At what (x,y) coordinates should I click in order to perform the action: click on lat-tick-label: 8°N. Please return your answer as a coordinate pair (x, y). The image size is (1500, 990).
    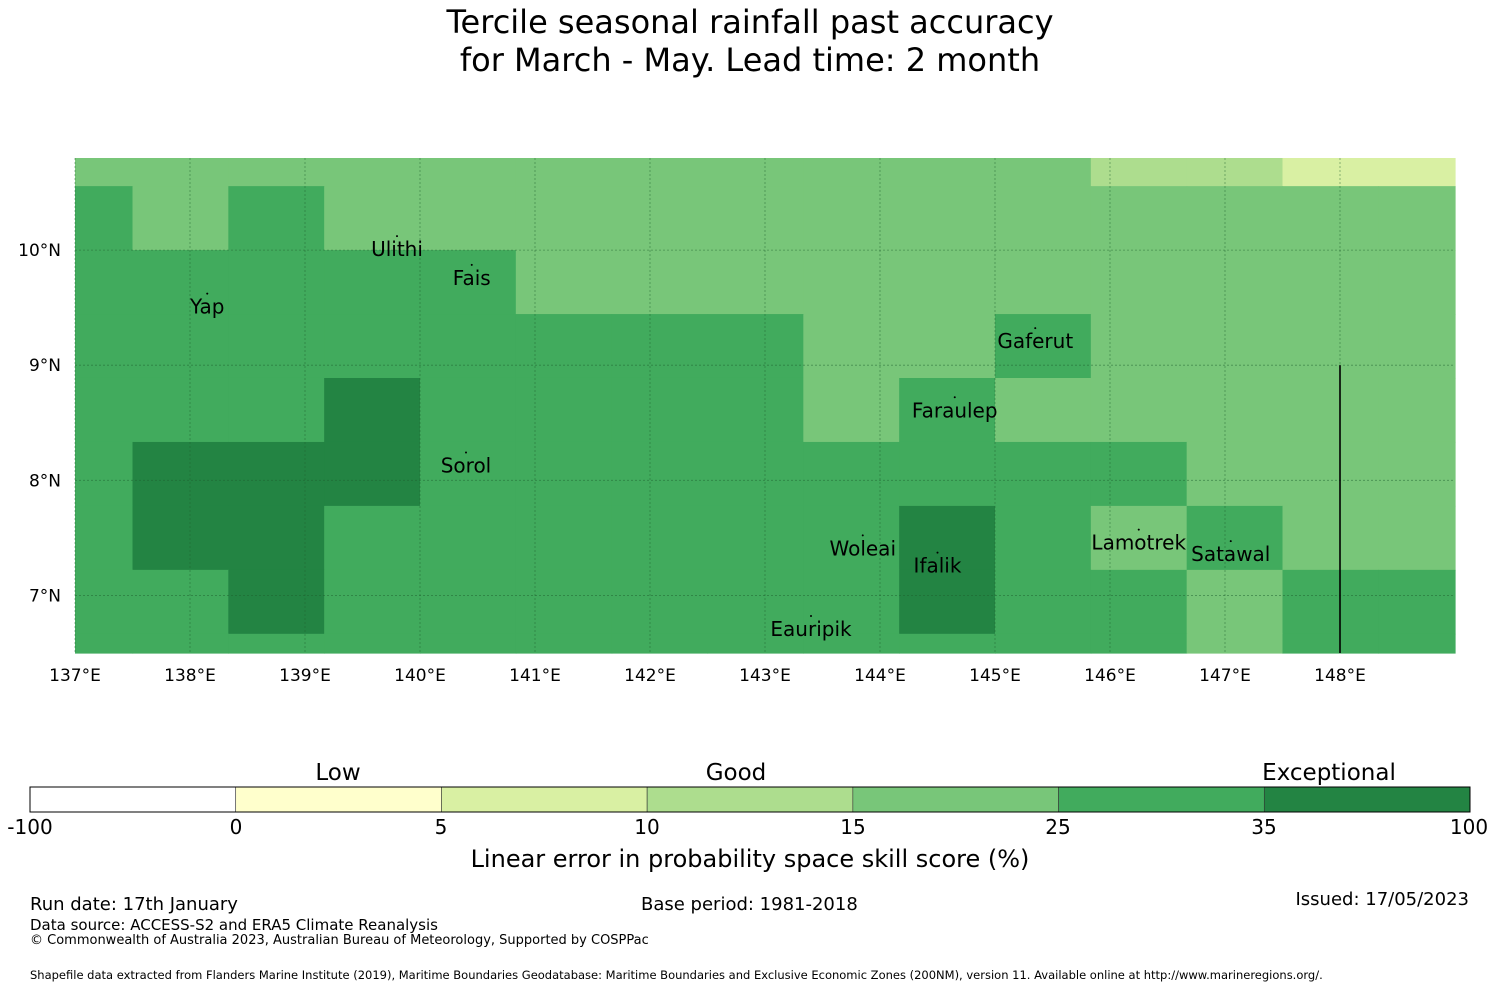
    Looking at the image, I should click on (45, 481).